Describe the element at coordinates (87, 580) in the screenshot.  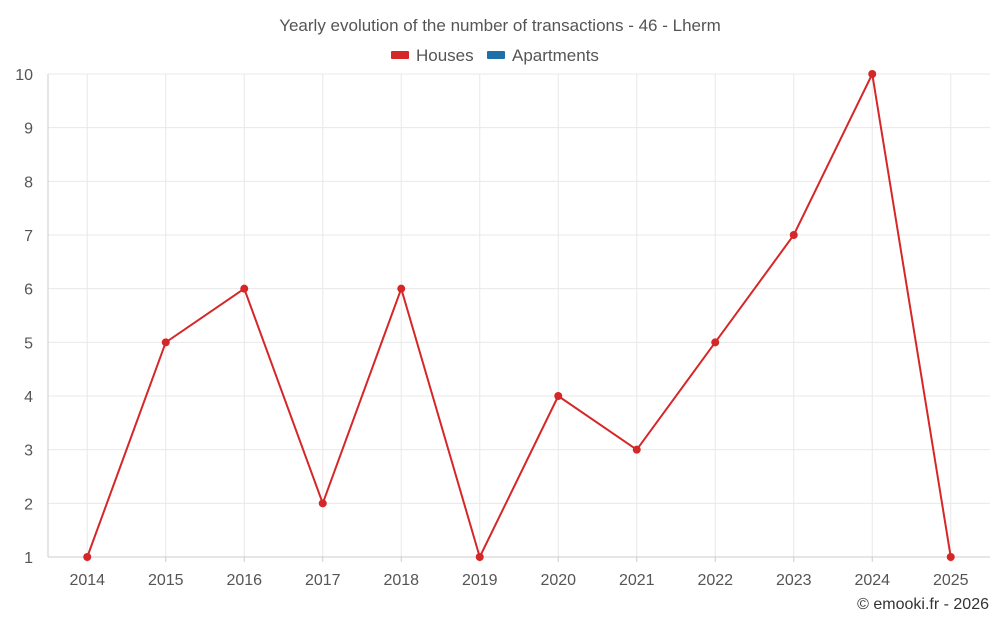
I see `x-tick-label: 2014` at that location.